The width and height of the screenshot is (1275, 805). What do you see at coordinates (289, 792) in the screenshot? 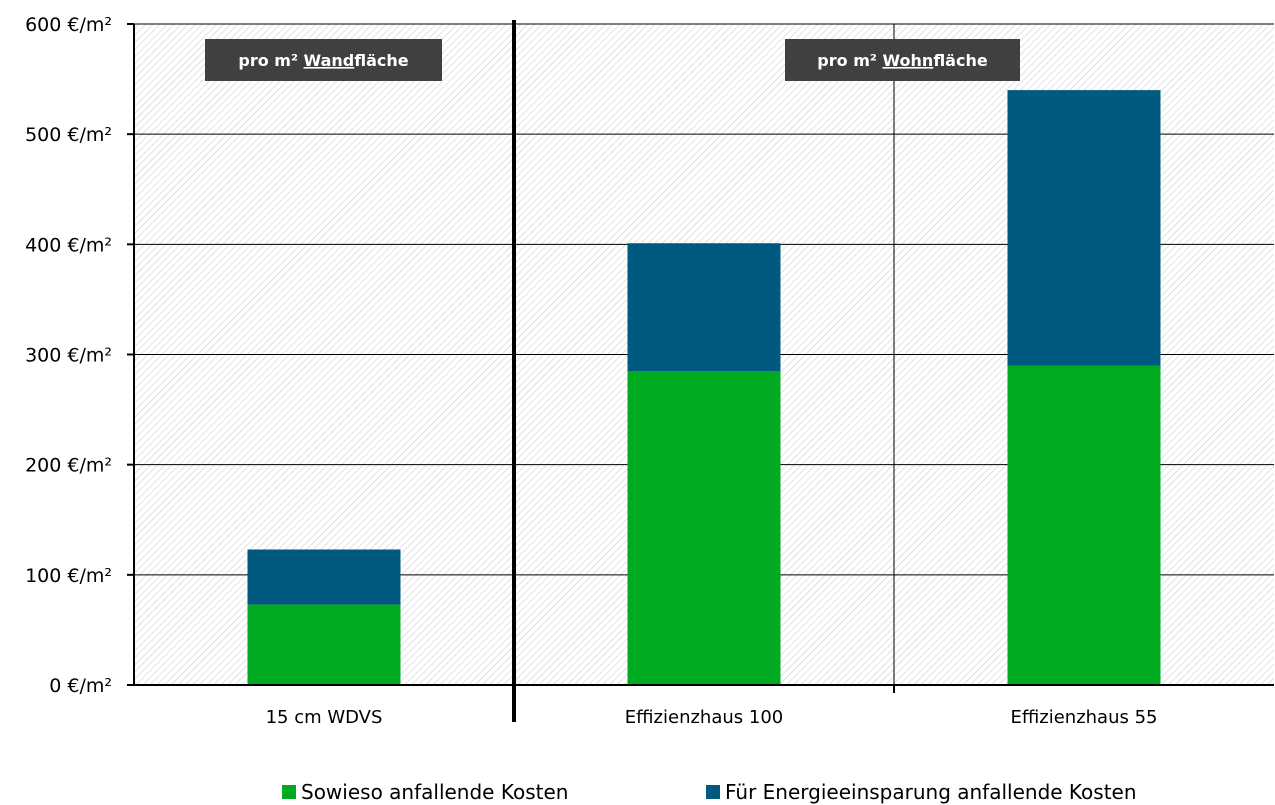
I see `legend-swatch-green` at bounding box center [289, 792].